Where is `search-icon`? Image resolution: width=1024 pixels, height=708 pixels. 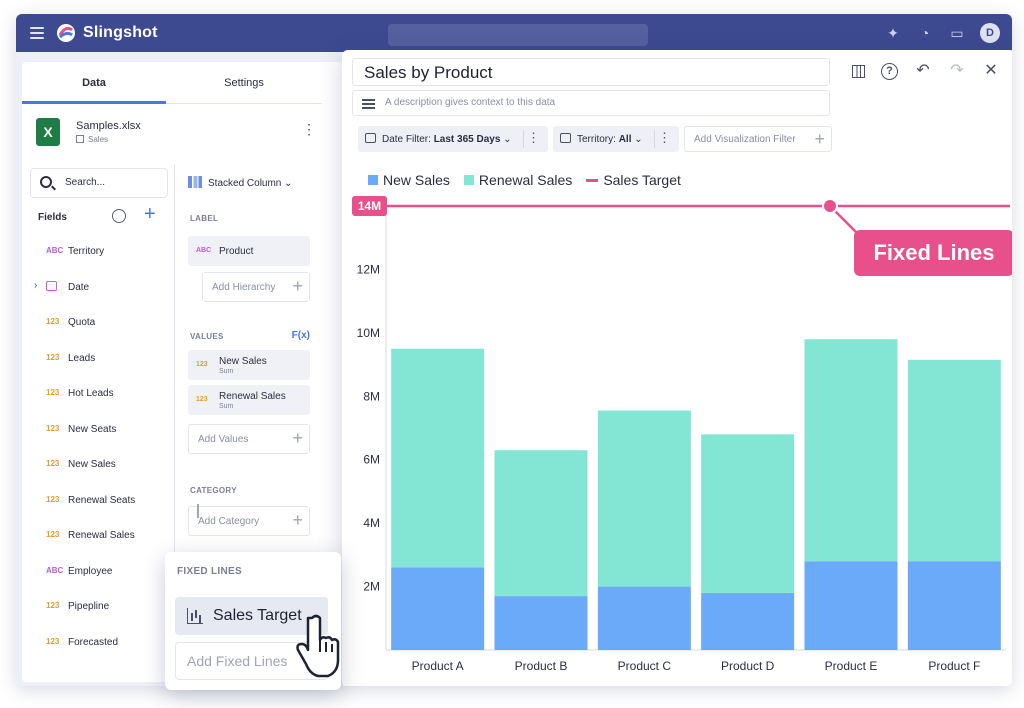
search-icon is located at coordinates (46, 182).